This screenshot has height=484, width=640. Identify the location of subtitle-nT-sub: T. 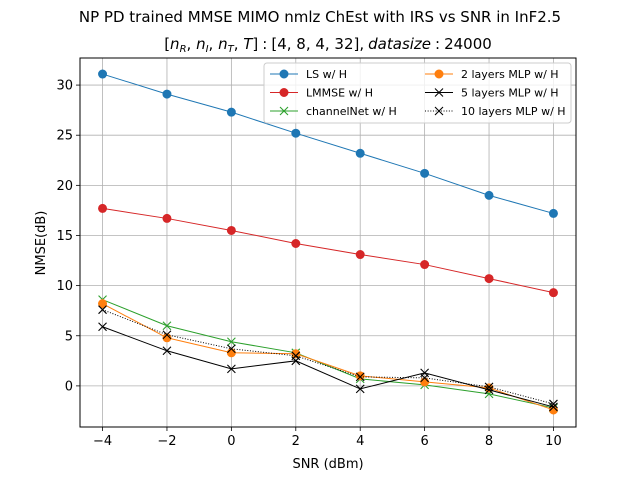
(231, 49).